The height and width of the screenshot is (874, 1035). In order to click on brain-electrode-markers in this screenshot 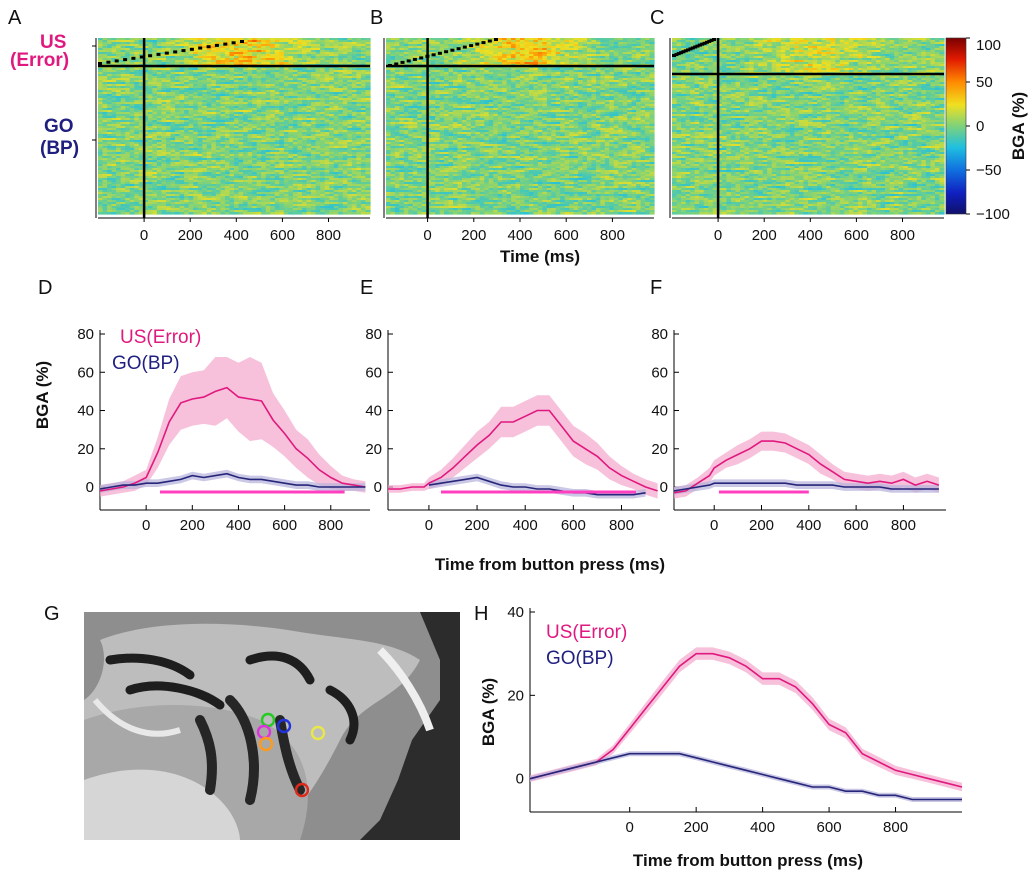, I will do `click(291, 755)`.